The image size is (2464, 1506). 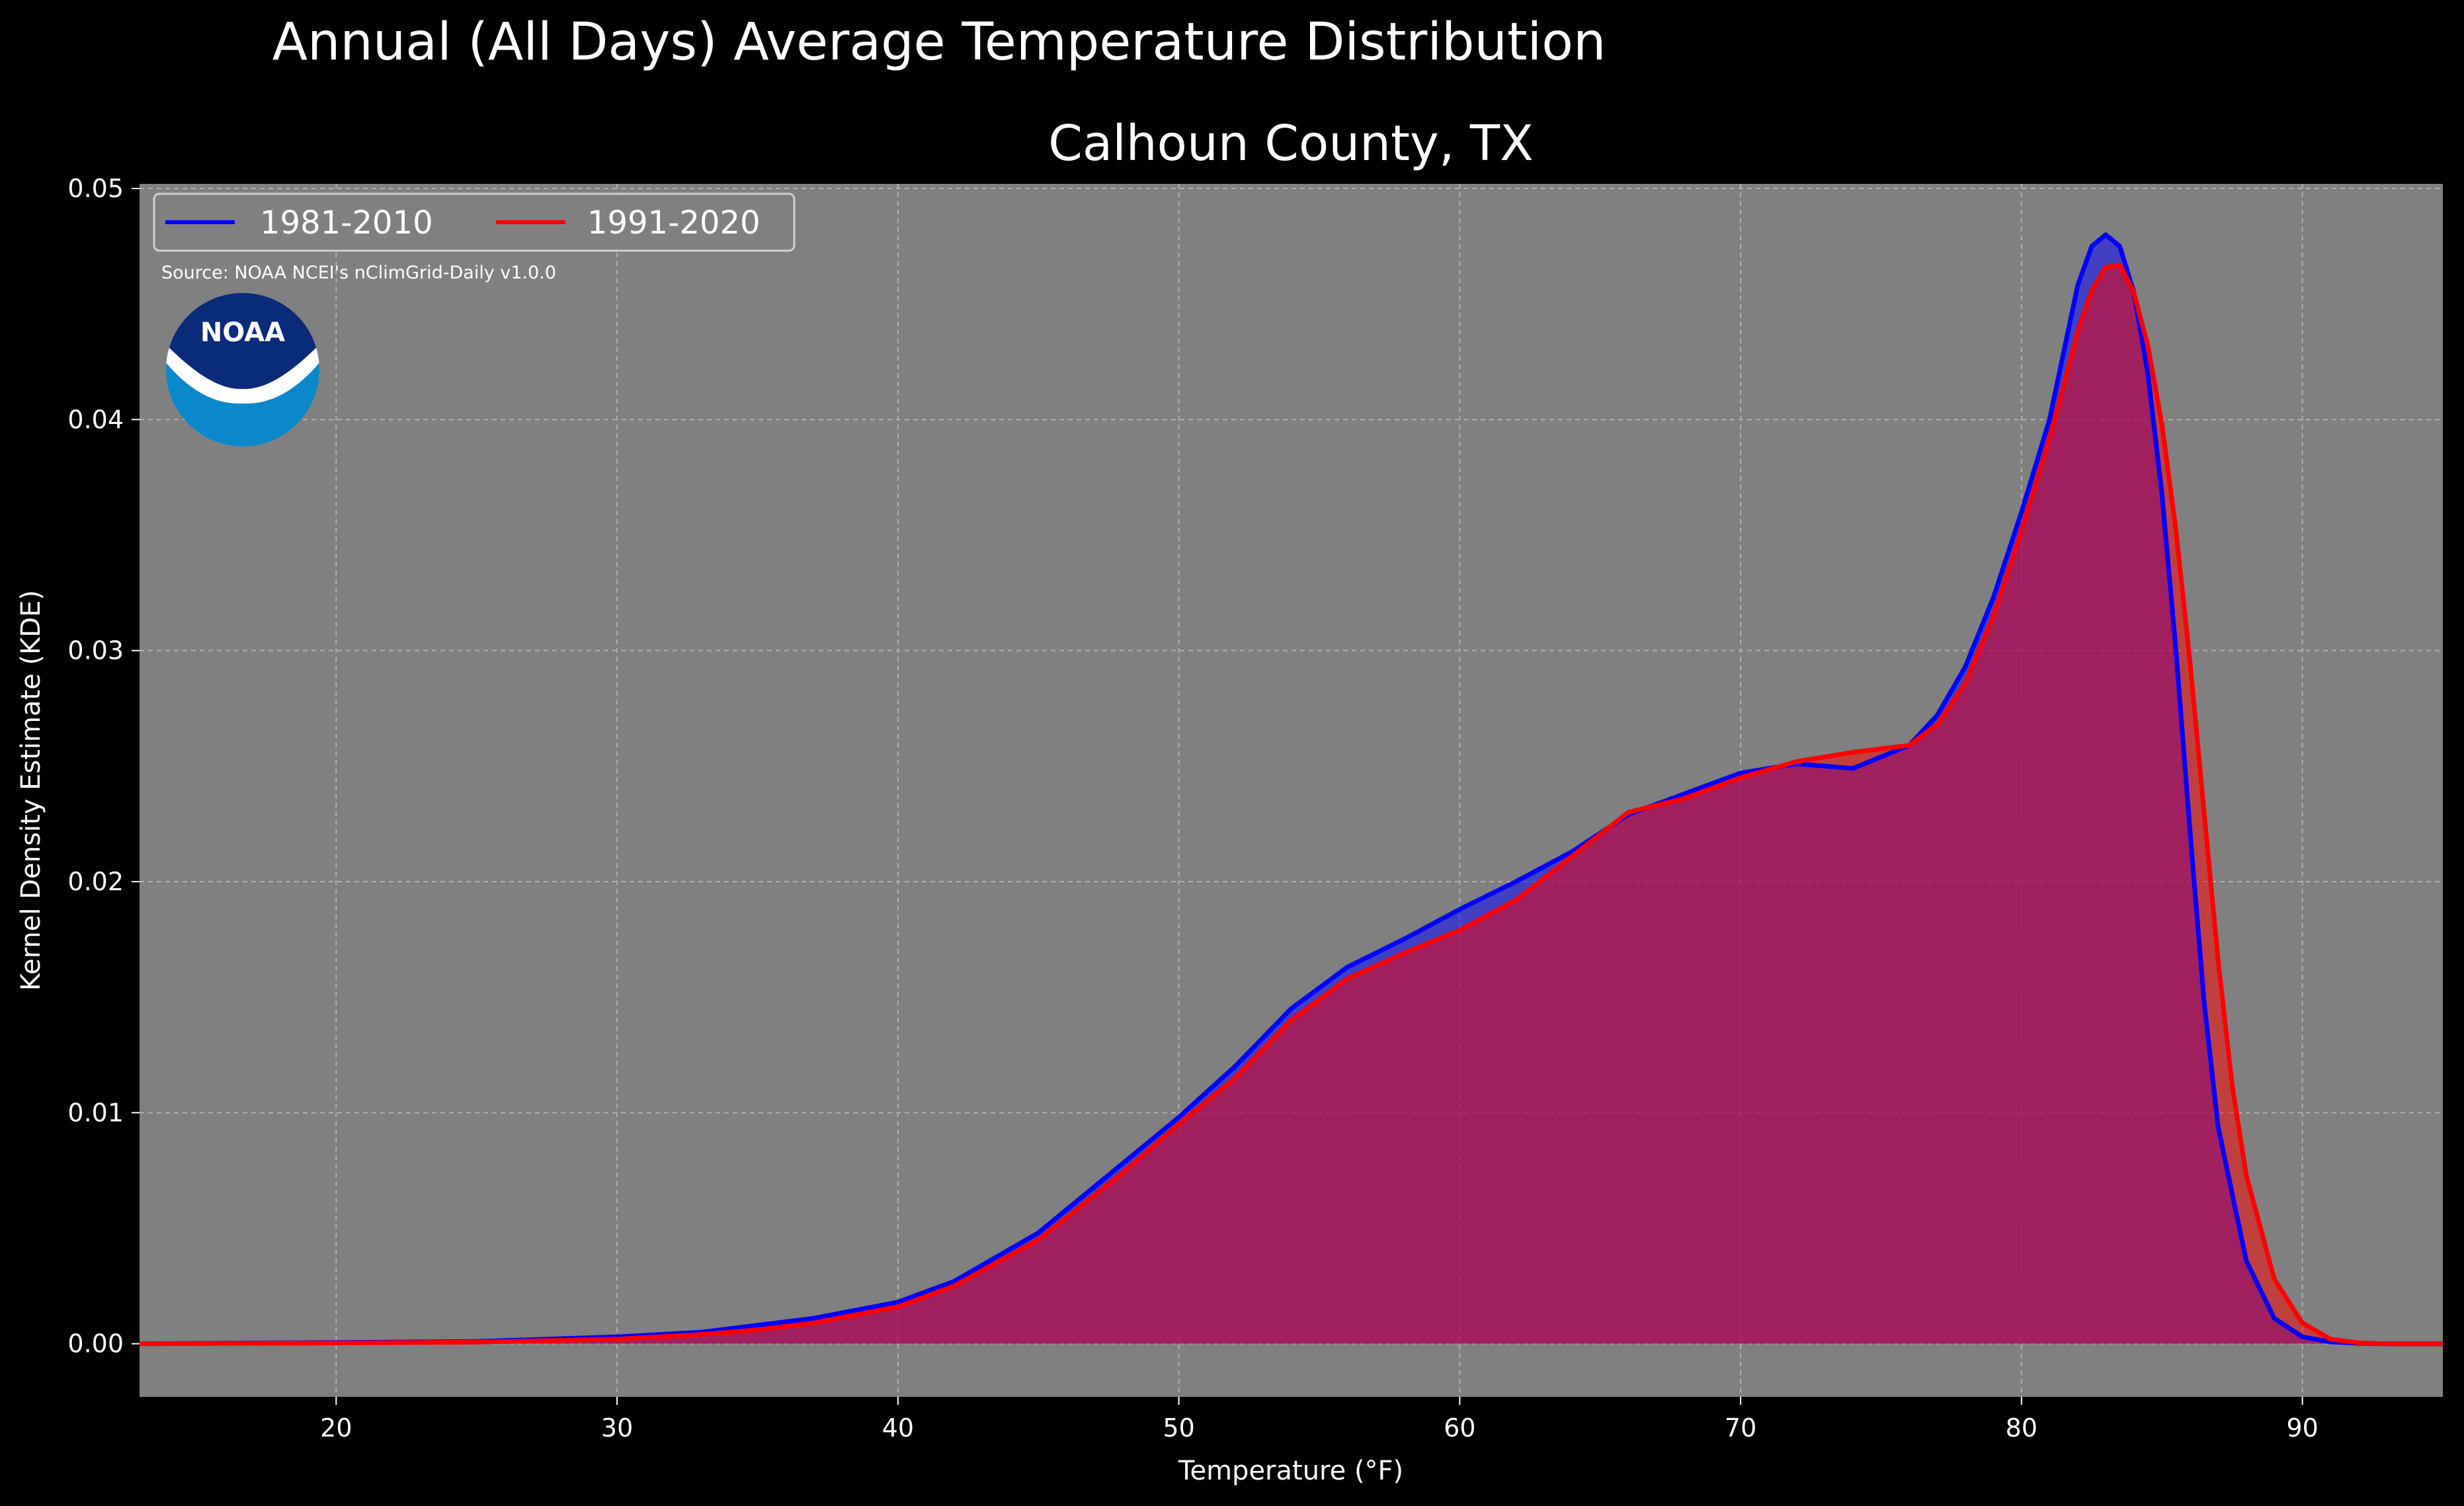 What do you see at coordinates (243, 332) in the screenshot?
I see `noaa-logo-text: NOAA` at bounding box center [243, 332].